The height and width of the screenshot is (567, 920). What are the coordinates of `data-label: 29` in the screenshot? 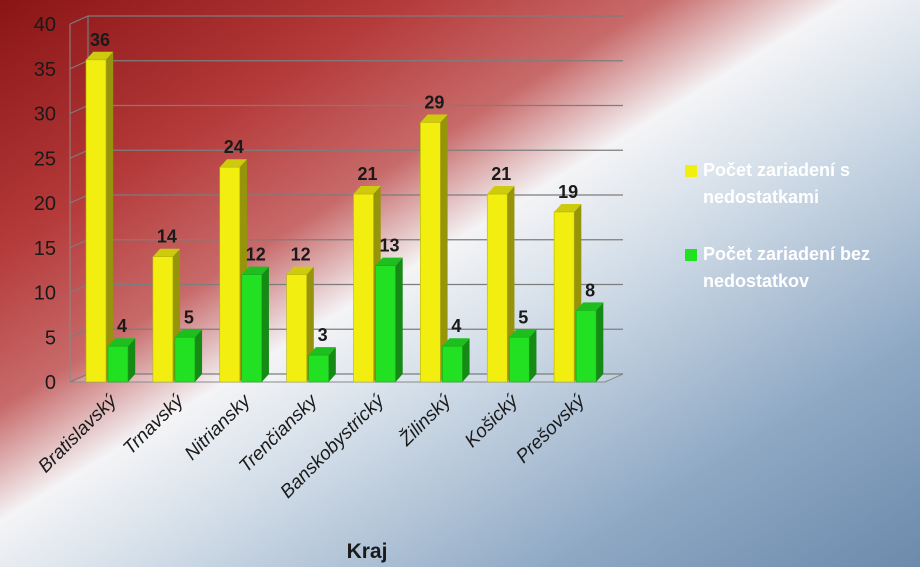 It's located at (434, 102).